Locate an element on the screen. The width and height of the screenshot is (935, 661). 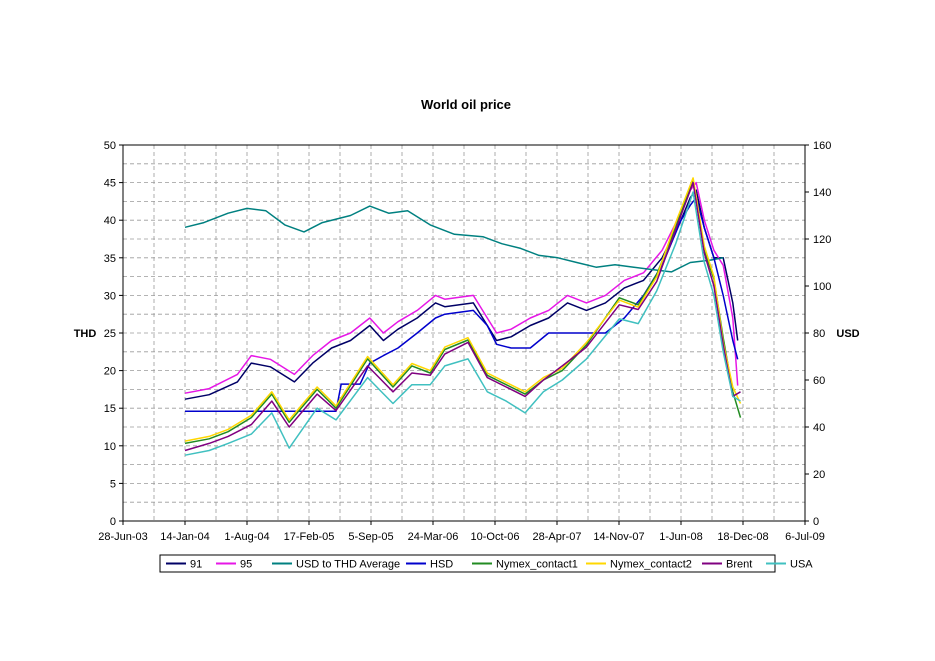
chart-title: World oil price is located at coordinates (466, 104).